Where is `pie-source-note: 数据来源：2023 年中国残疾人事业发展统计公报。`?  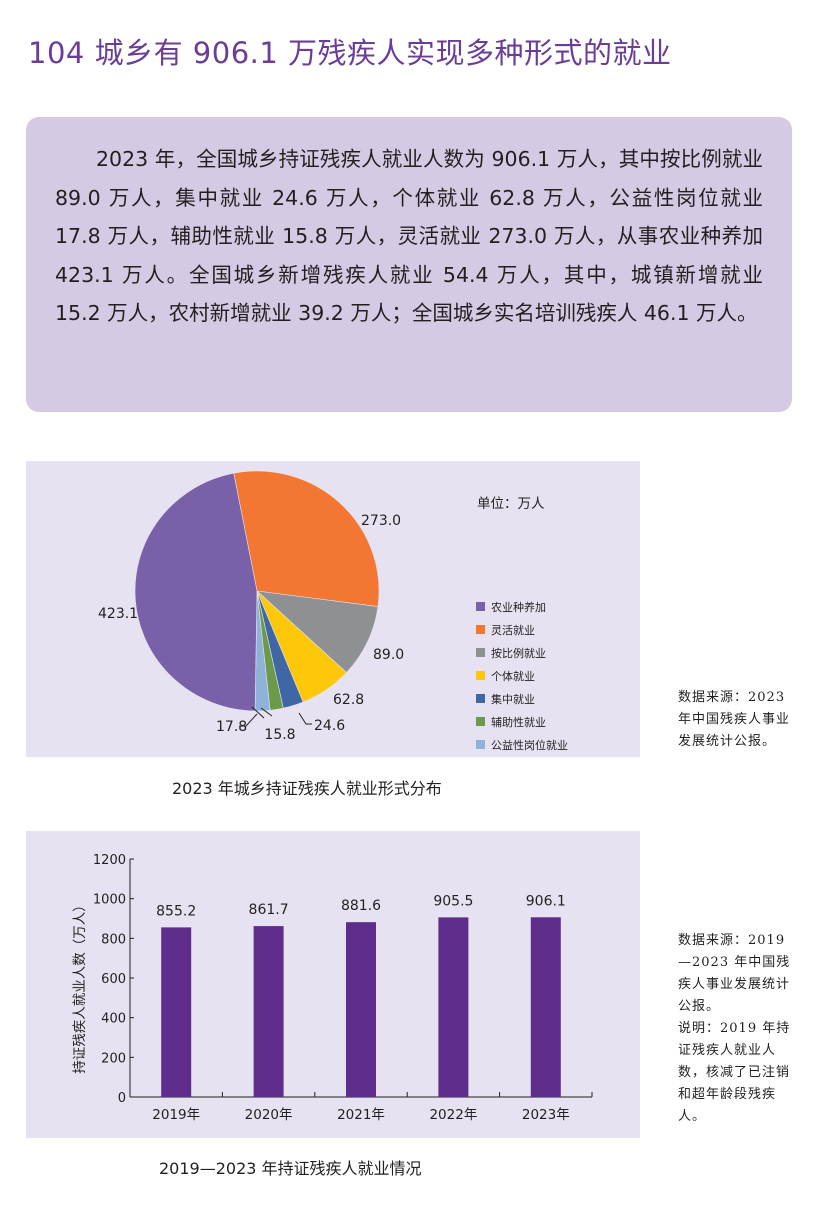 pie-source-note: 数据来源：2023 年中国残疾人事业发展统计公报。 is located at coordinates (734, 719).